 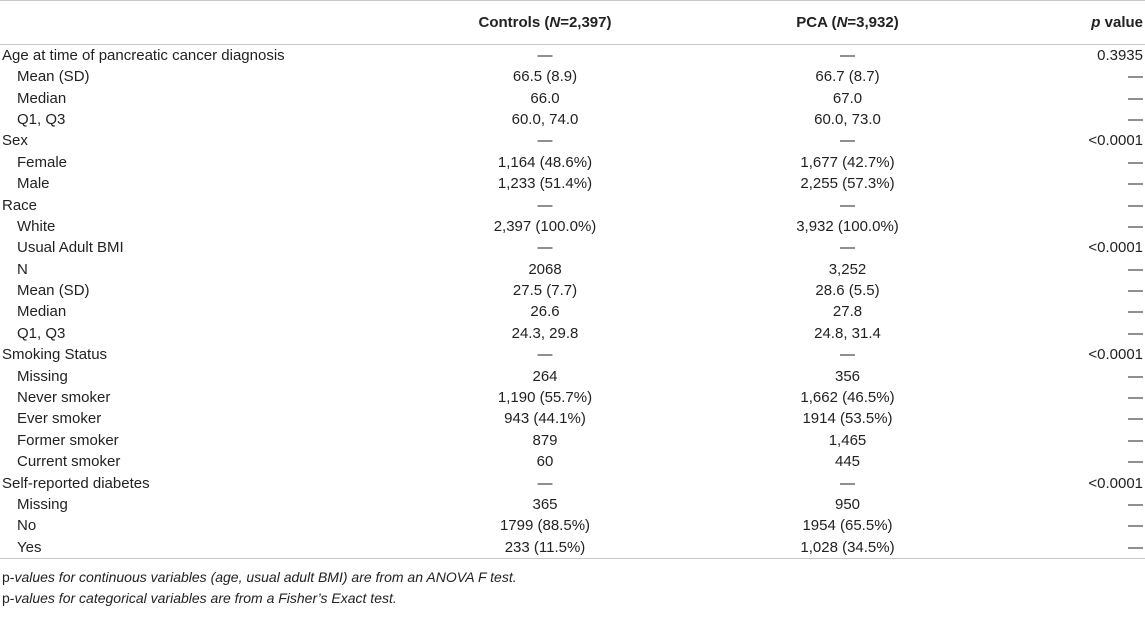 I want to click on table-row: N 2068 3,252 —, so click(x=572, y=269).